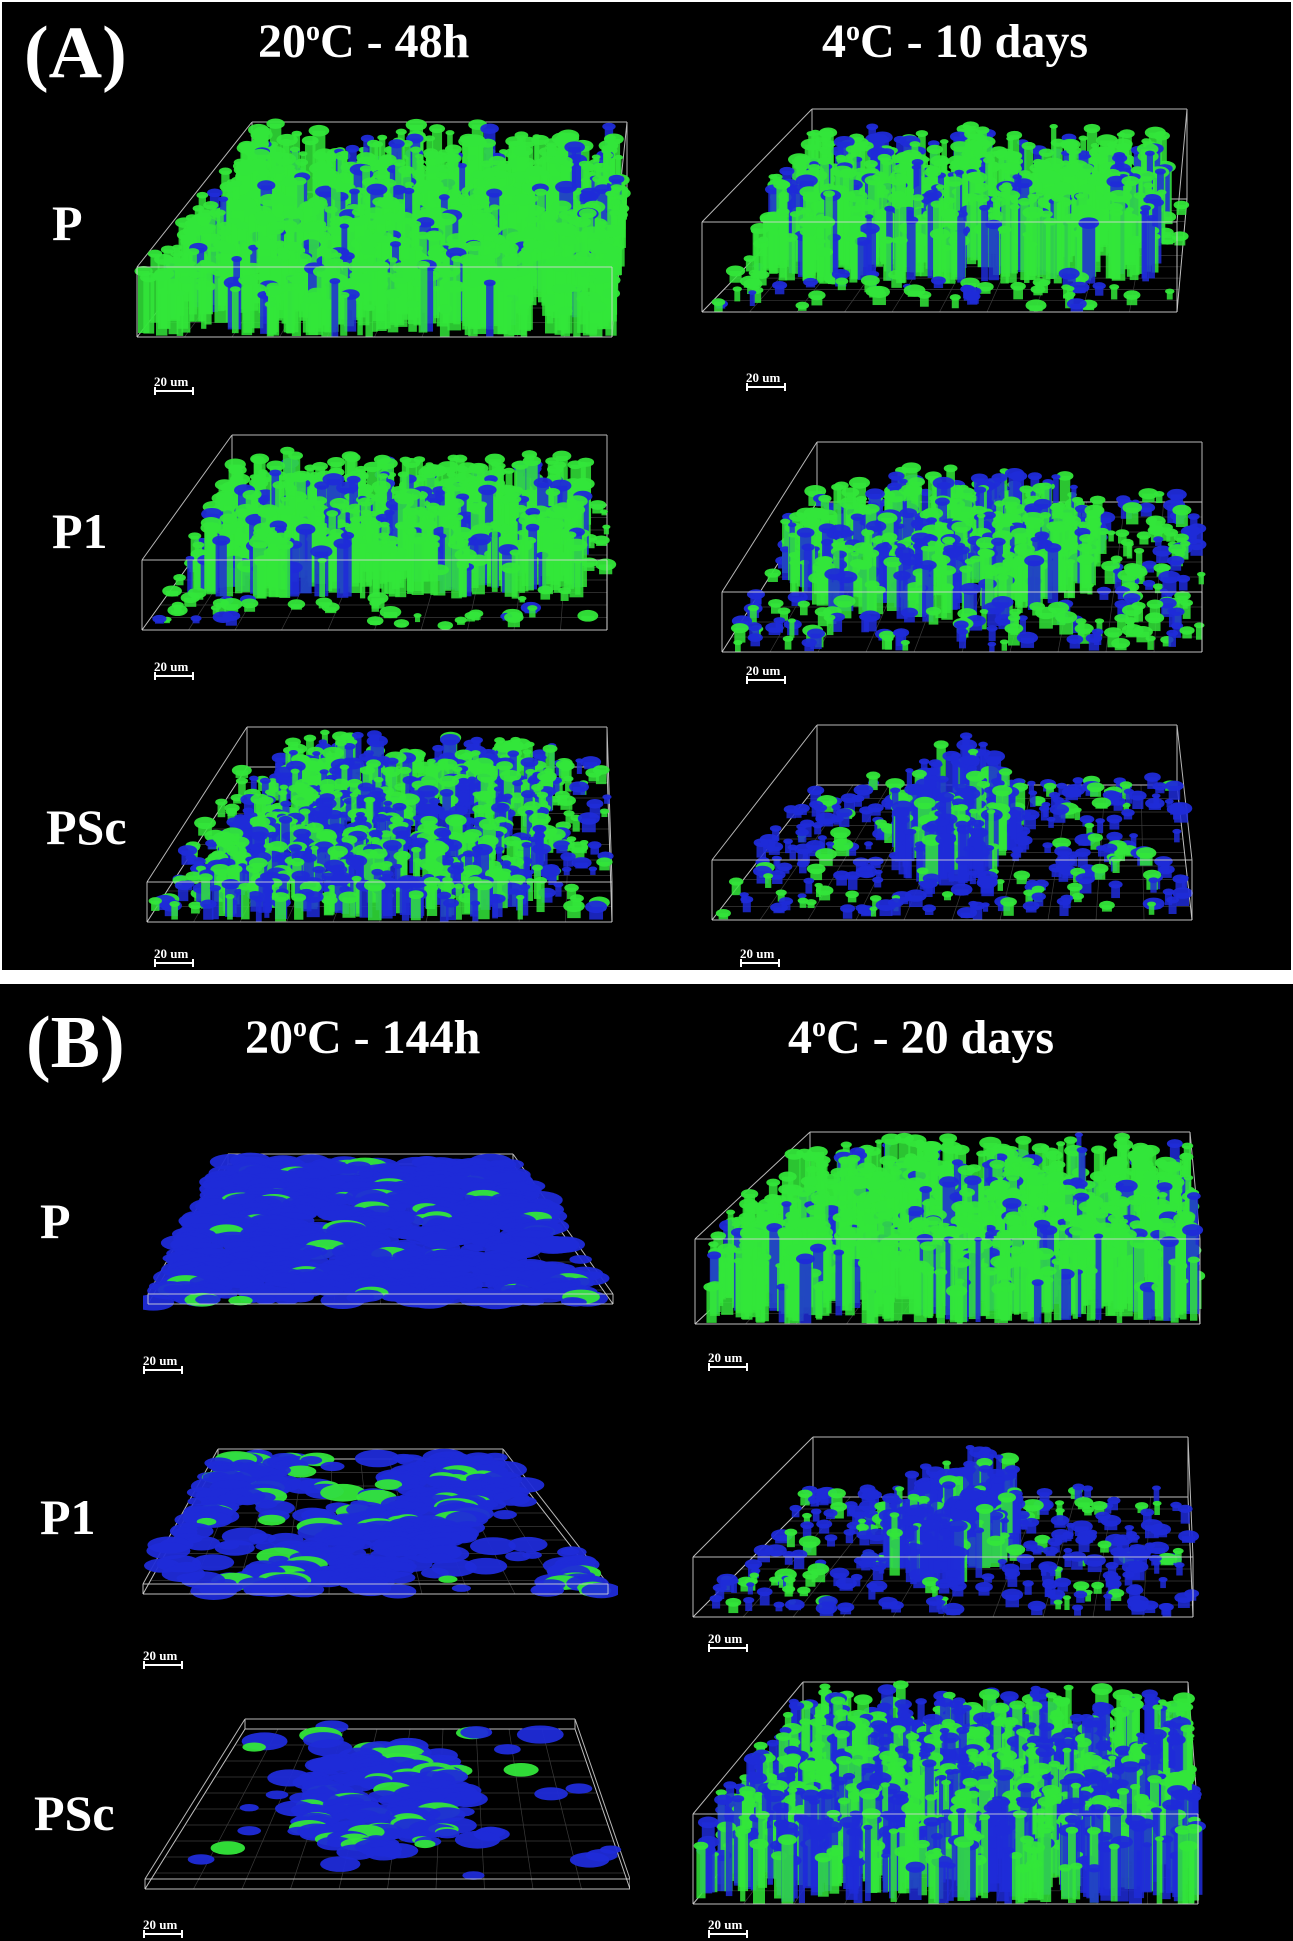 The width and height of the screenshot is (1293, 1941). I want to click on panel-a-render-psc-4c-svg, so click(952, 822).